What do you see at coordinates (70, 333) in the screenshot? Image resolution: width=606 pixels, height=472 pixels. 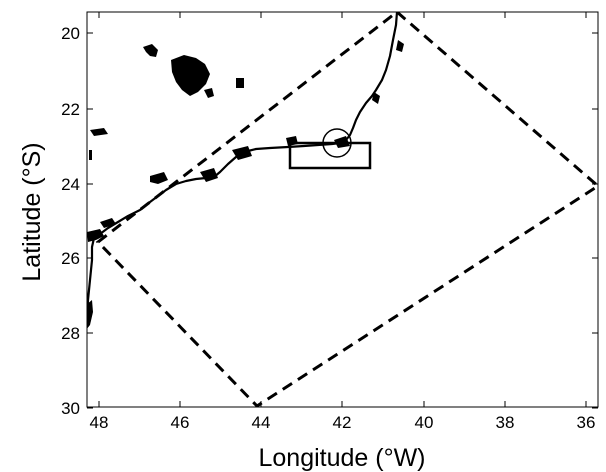 I see `y-tick-label: 28` at bounding box center [70, 333].